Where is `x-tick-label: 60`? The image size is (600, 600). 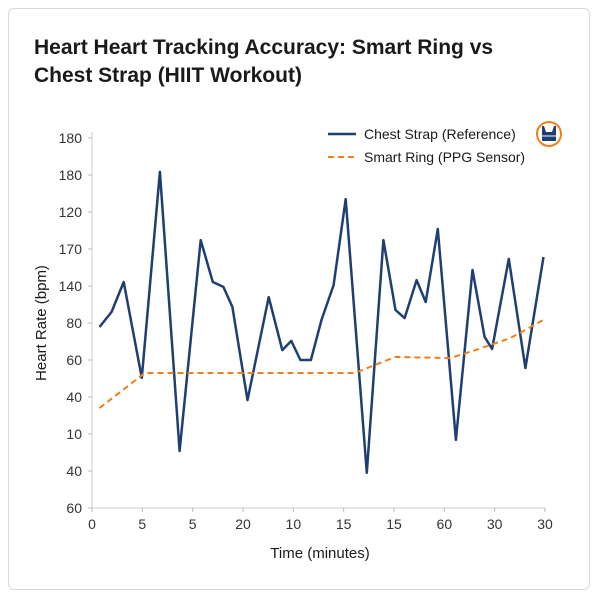 x-tick-label: 60 is located at coordinates (445, 524).